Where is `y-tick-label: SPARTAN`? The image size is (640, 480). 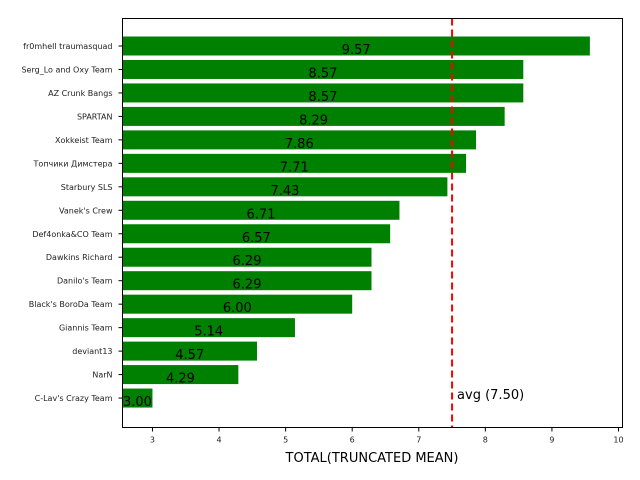
y-tick-label: SPARTAN is located at coordinates (95, 116).